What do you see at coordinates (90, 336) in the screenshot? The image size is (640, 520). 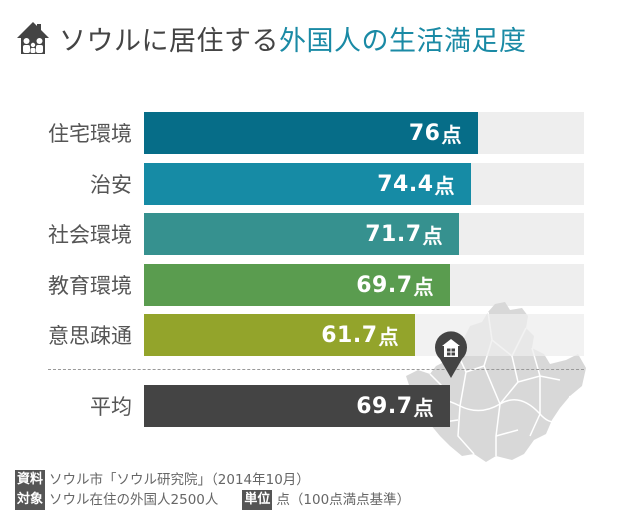 I see `row-label: 意思疎通` at bounding box center [90, 336].